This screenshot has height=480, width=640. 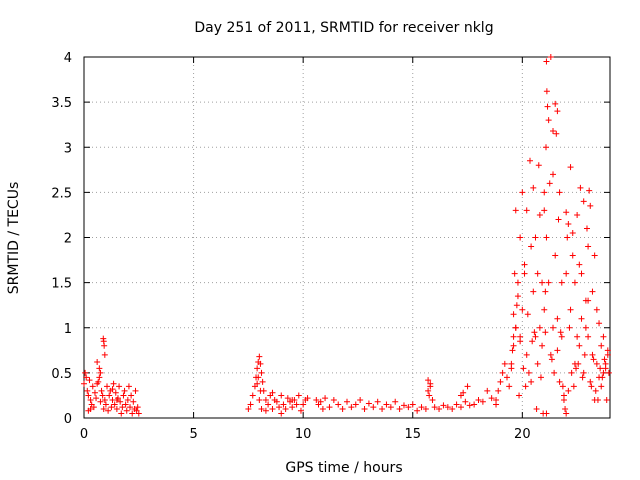 What do you see at coordinates (193, 434) in the screenshot?
I see `x-tick-label: 5` at bounding box center [193, 434].